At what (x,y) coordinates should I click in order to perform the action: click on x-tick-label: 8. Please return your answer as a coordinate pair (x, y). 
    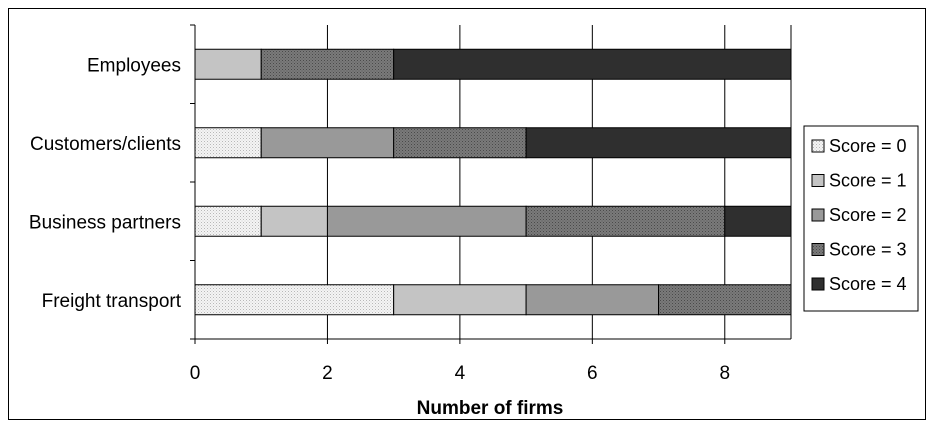
    Looking at the image, I should click on (724, 373).